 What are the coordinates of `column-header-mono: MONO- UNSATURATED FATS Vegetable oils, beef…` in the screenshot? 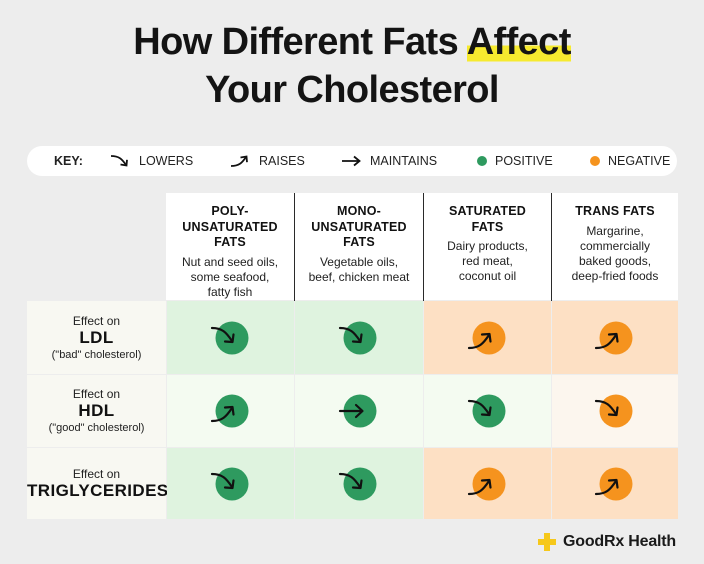 It's located at (359, 246).